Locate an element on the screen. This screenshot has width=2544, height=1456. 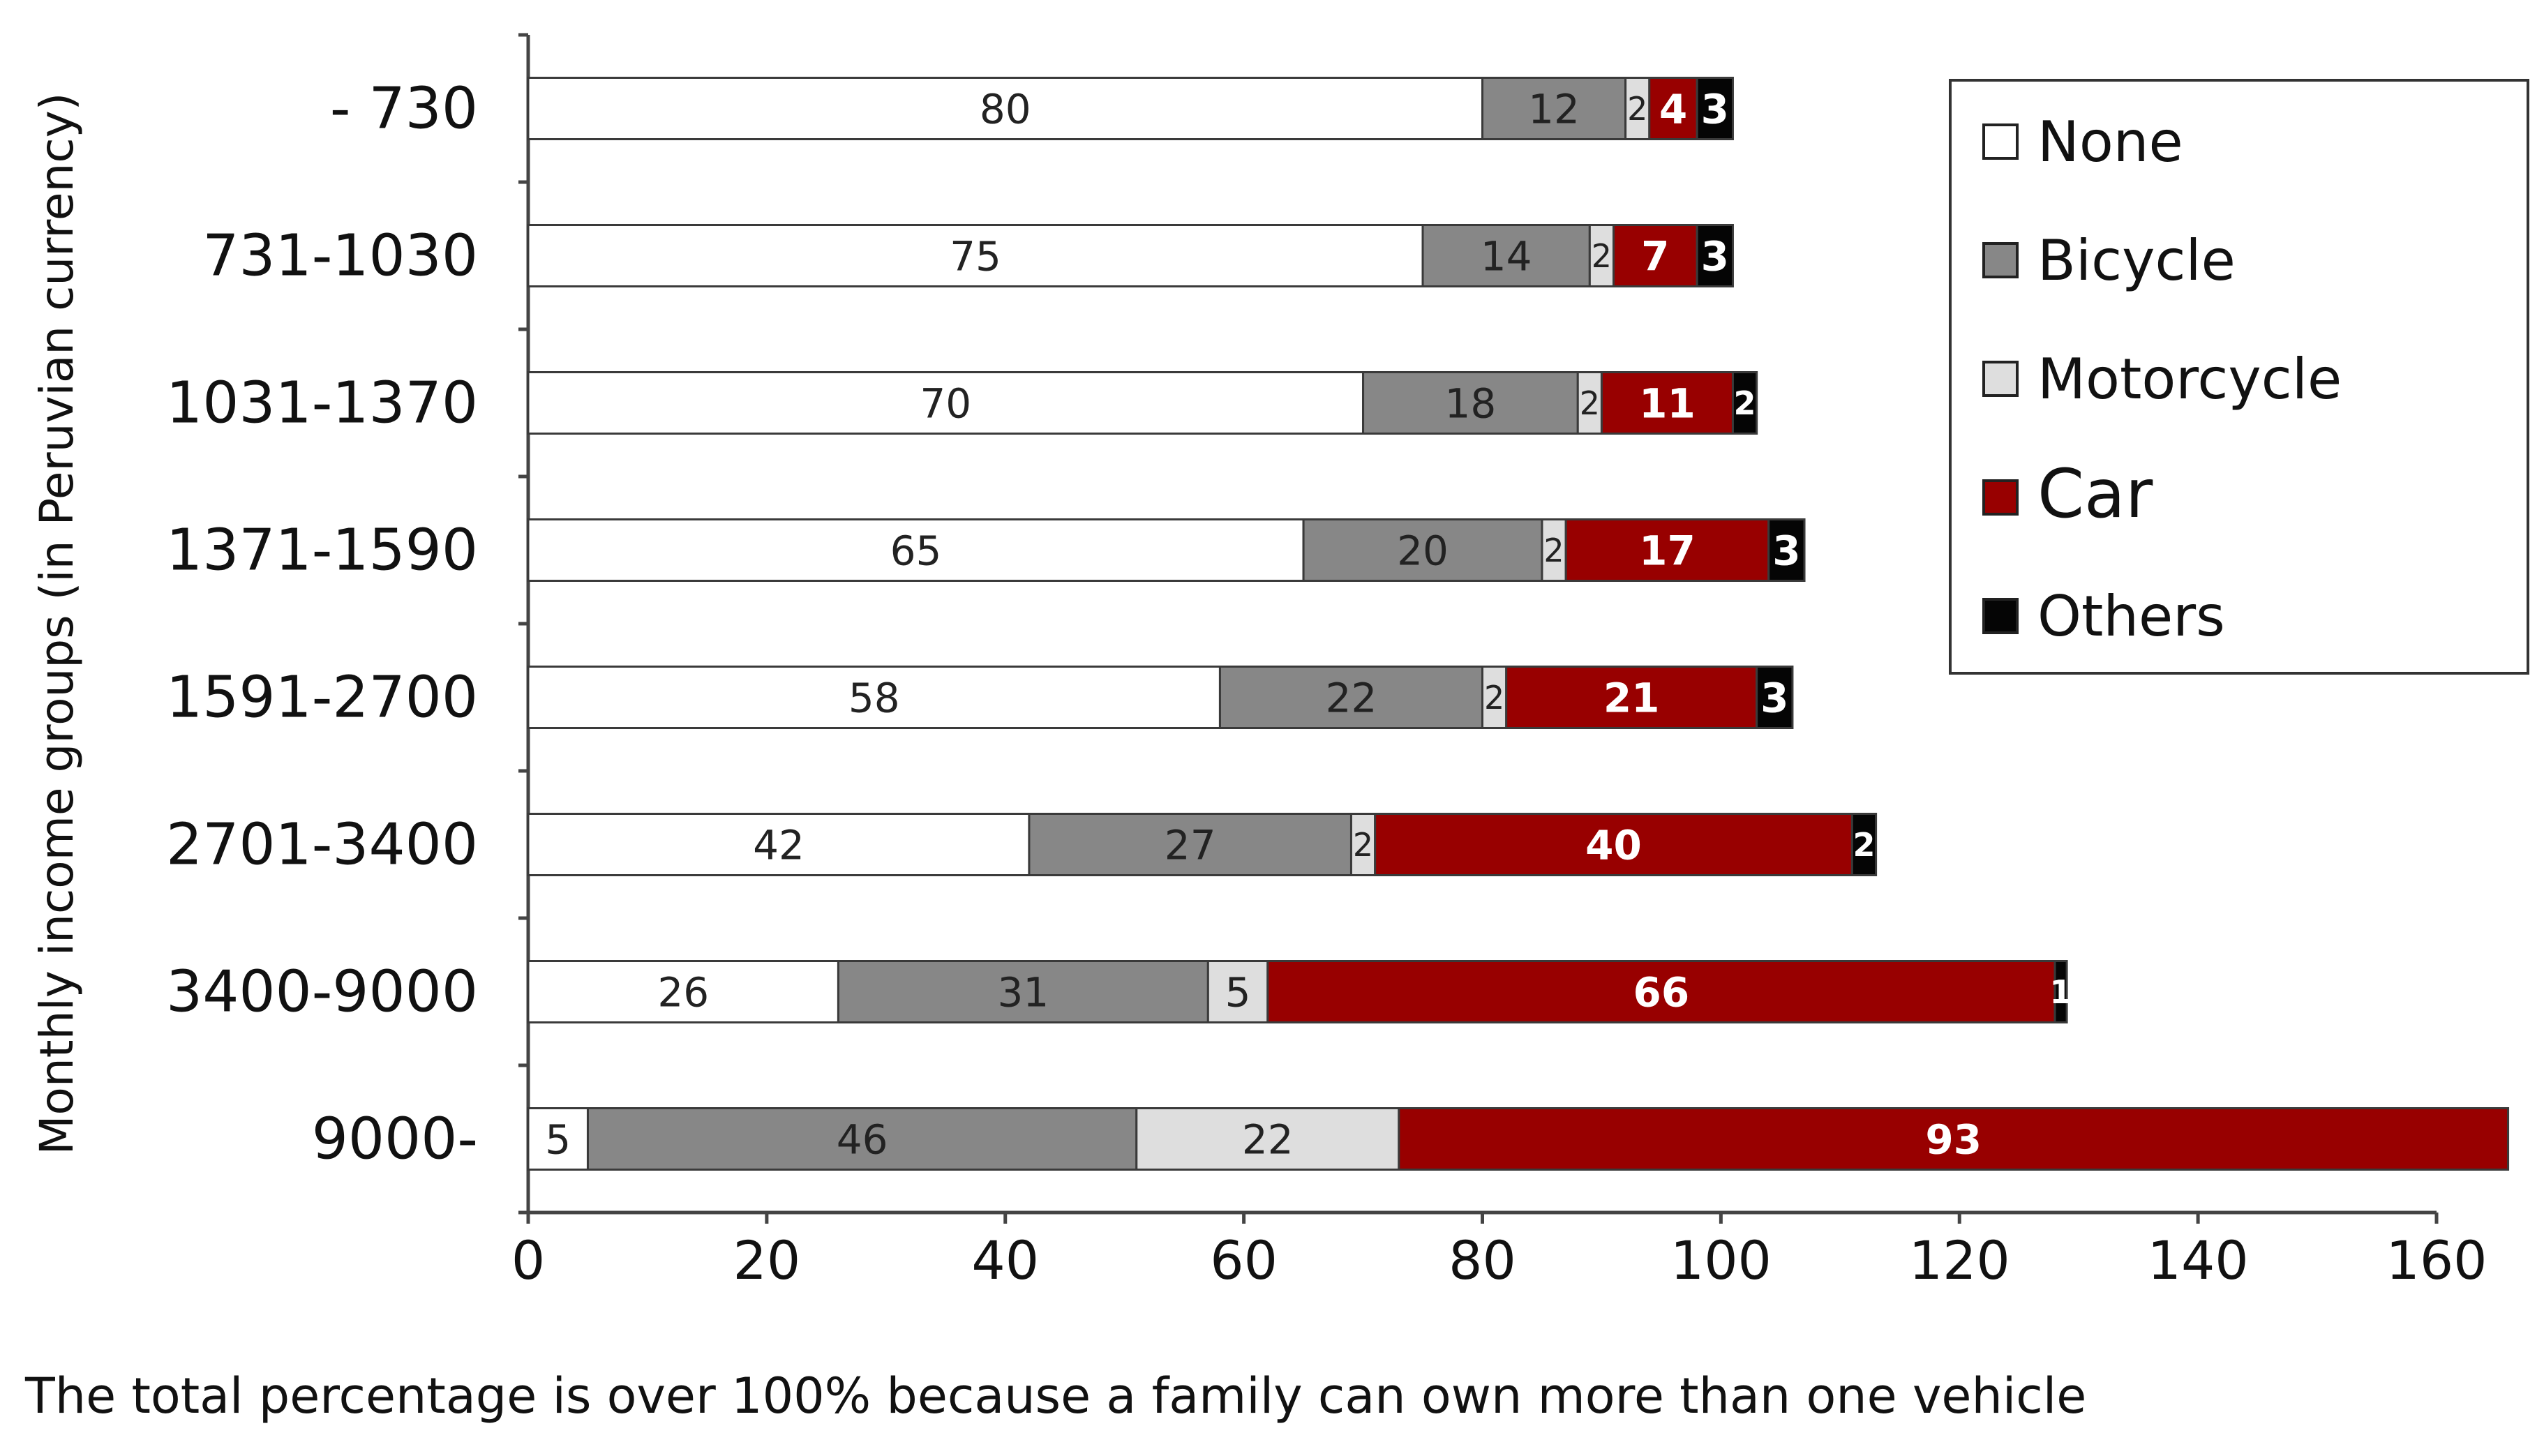
data-label: 14 is located at coordinates (1506, 256).